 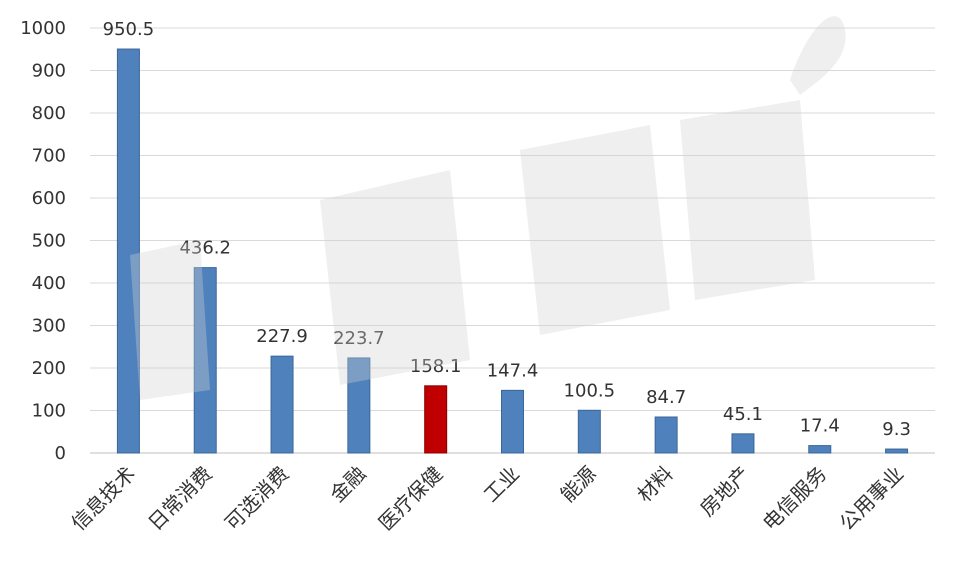 I want to click on data-label: 45.1, so click(x=743, y=414).